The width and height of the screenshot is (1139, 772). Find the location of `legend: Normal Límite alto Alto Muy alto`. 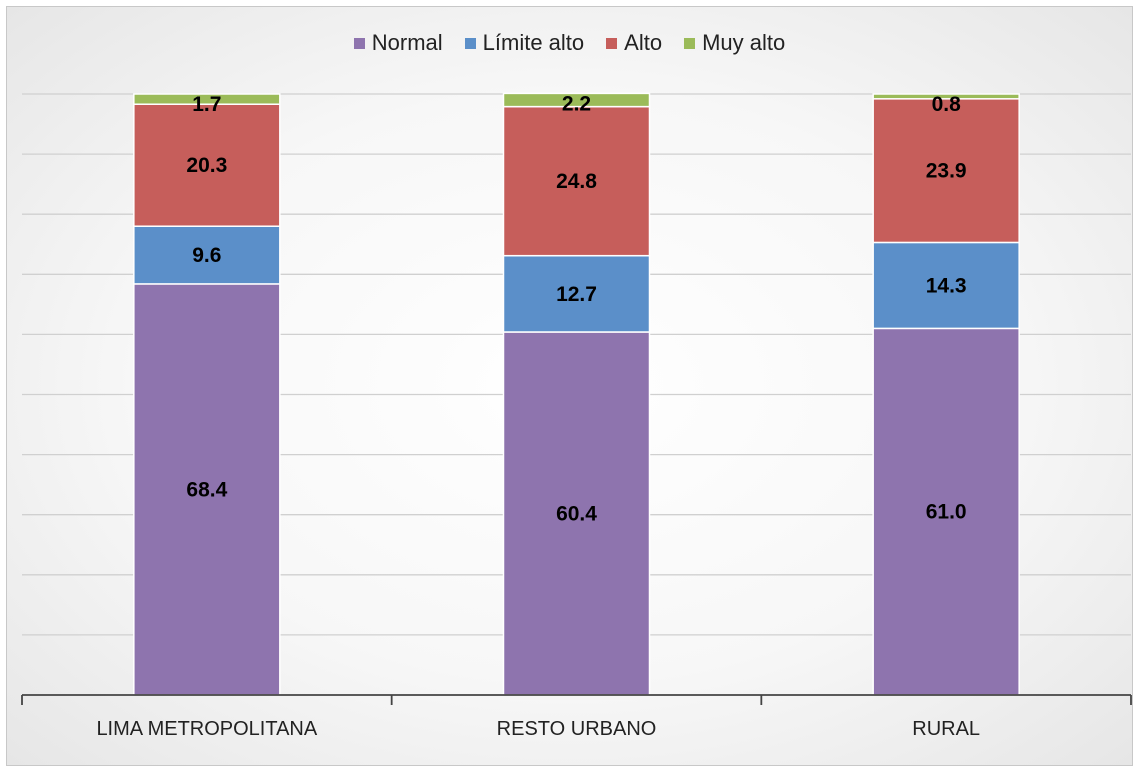

legend: Normal Límite alto Alto Muy alto is located at coordinates (569, 43).